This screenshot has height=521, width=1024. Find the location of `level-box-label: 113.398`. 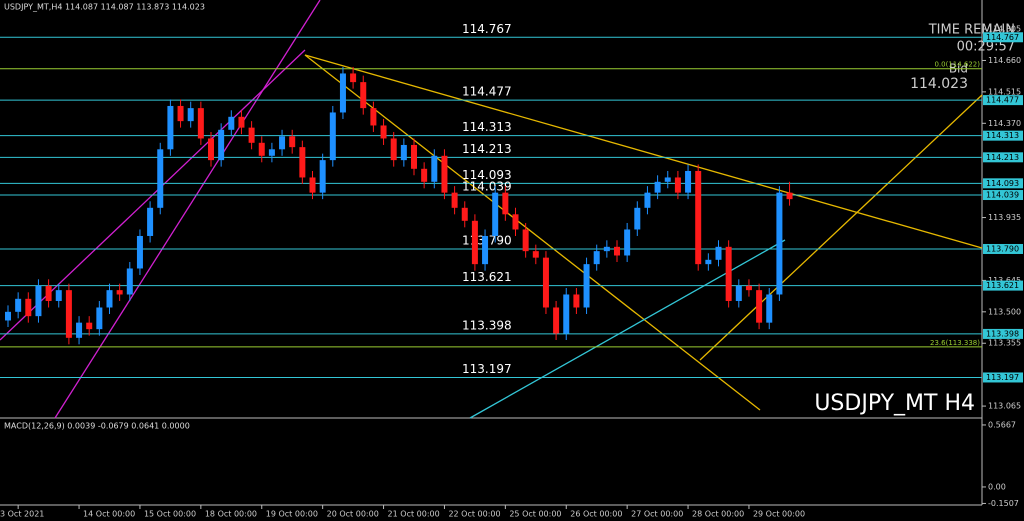

level-box-label: 113.398 is located at coordinates (1002, 333).